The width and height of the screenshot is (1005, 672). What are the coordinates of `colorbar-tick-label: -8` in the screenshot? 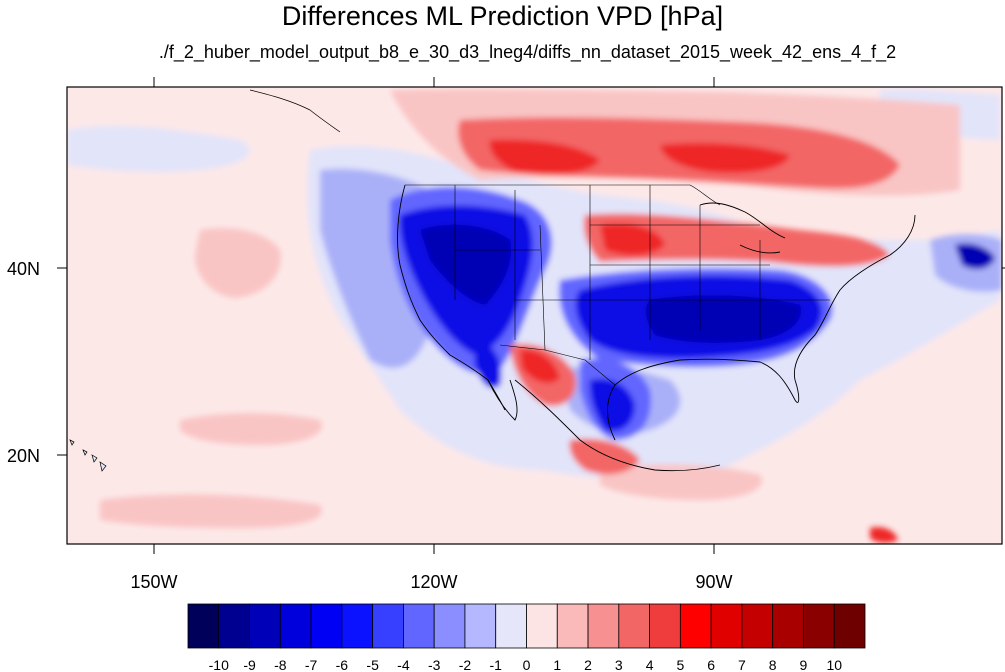 It's located at (280, 664).